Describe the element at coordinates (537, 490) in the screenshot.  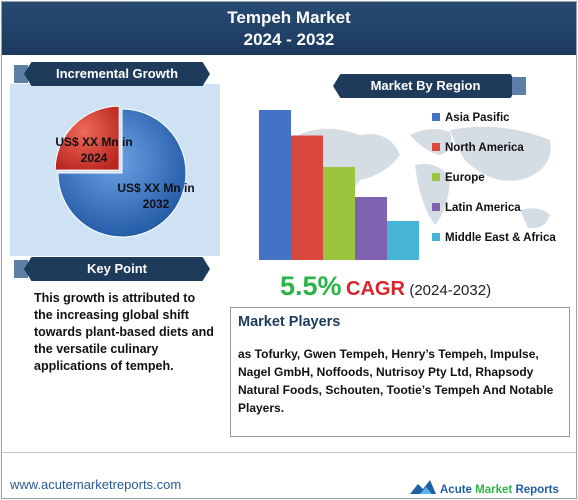
I see `brand-word-reports: Reports` at that location.